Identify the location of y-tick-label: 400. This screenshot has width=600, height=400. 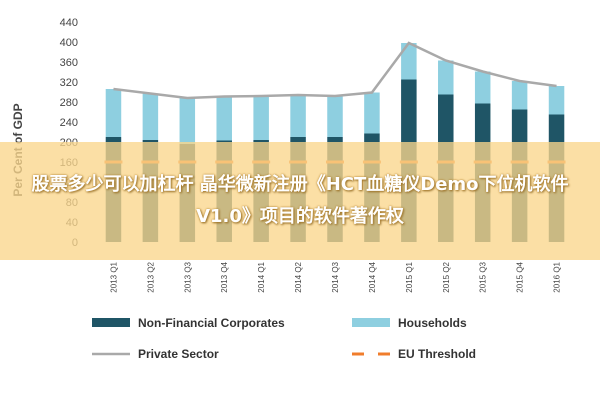
(69, 43).